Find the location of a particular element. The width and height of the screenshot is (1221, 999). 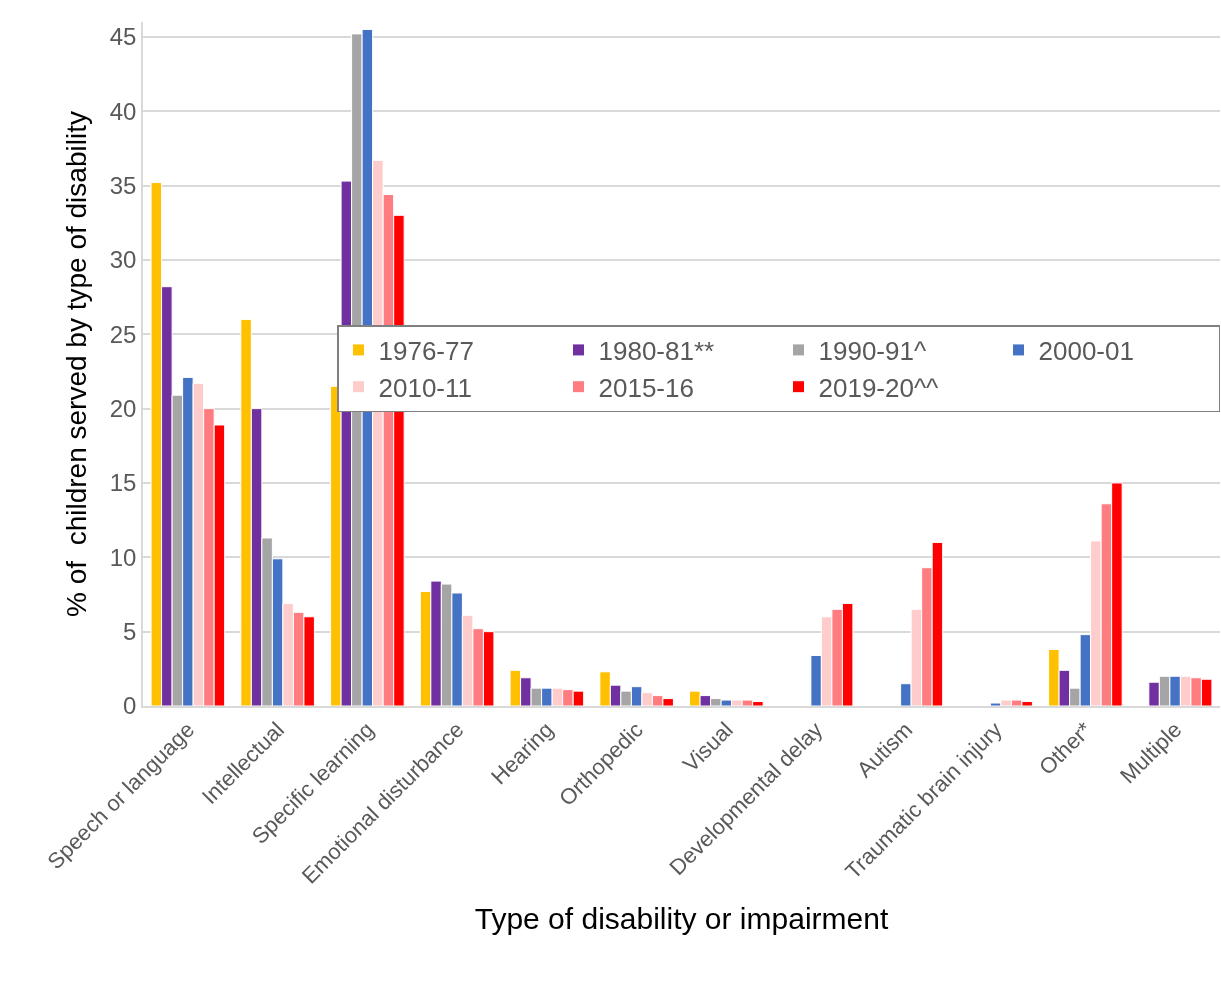

y-tick-label: 20 is located at coordinates (123, 409).